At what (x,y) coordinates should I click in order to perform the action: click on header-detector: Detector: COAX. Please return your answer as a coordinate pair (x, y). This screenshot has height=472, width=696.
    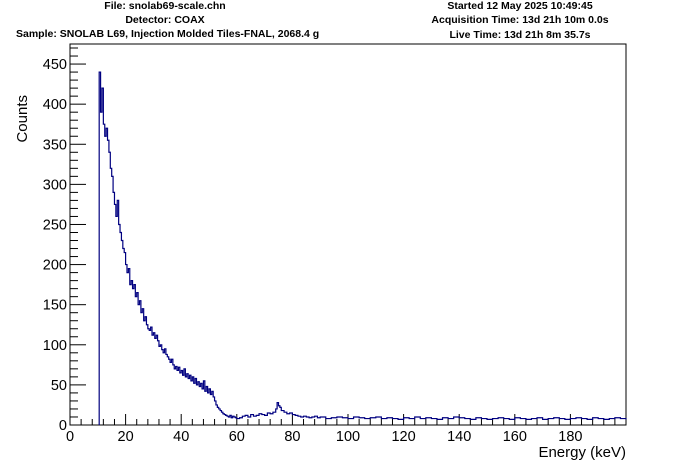
    Looking at the image, I should click on (165, 20).